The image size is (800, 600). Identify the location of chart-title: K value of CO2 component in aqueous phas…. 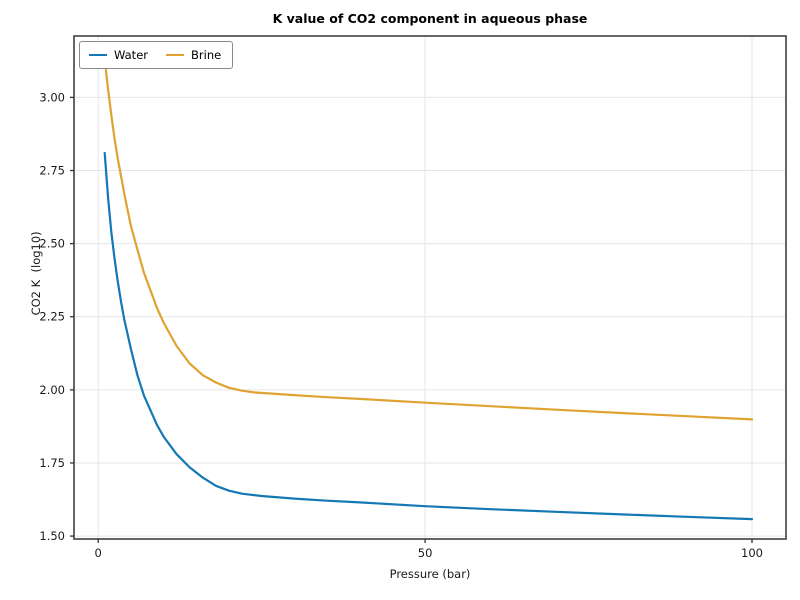
(430, 18).